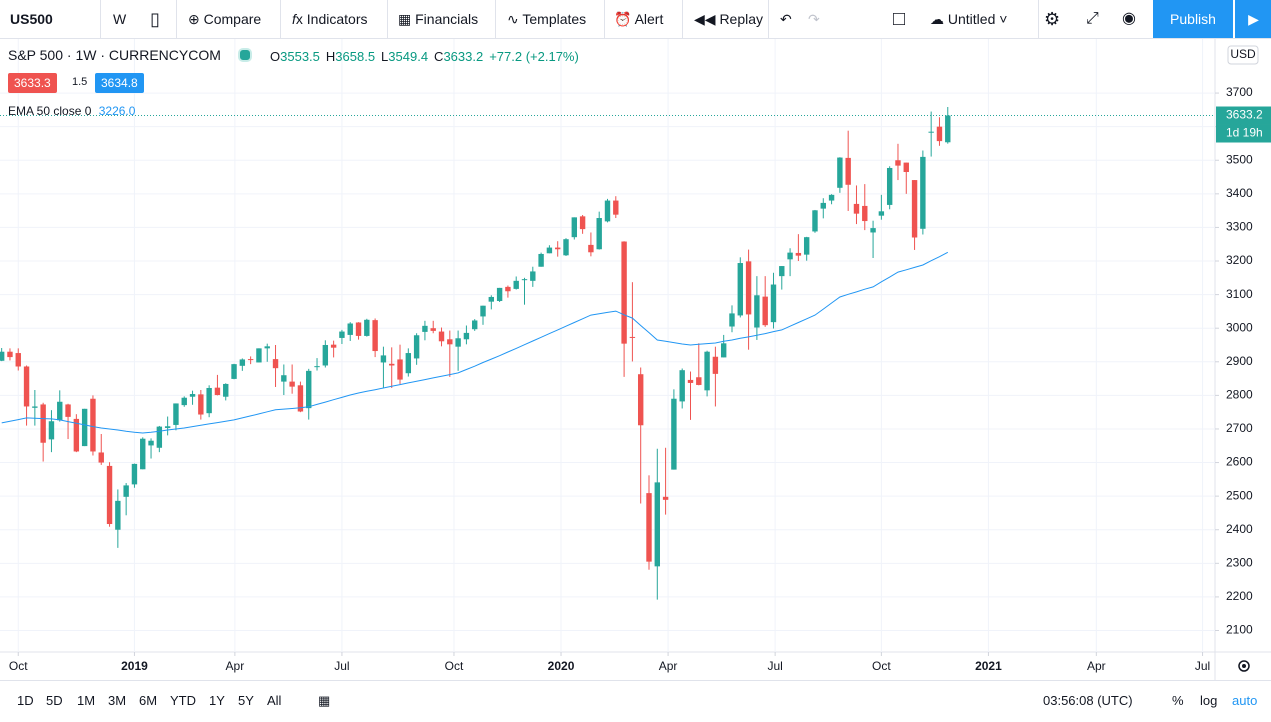  Describe the element at coordinates (447, 19) in the screenshot. I see `label: Financials` at that location.